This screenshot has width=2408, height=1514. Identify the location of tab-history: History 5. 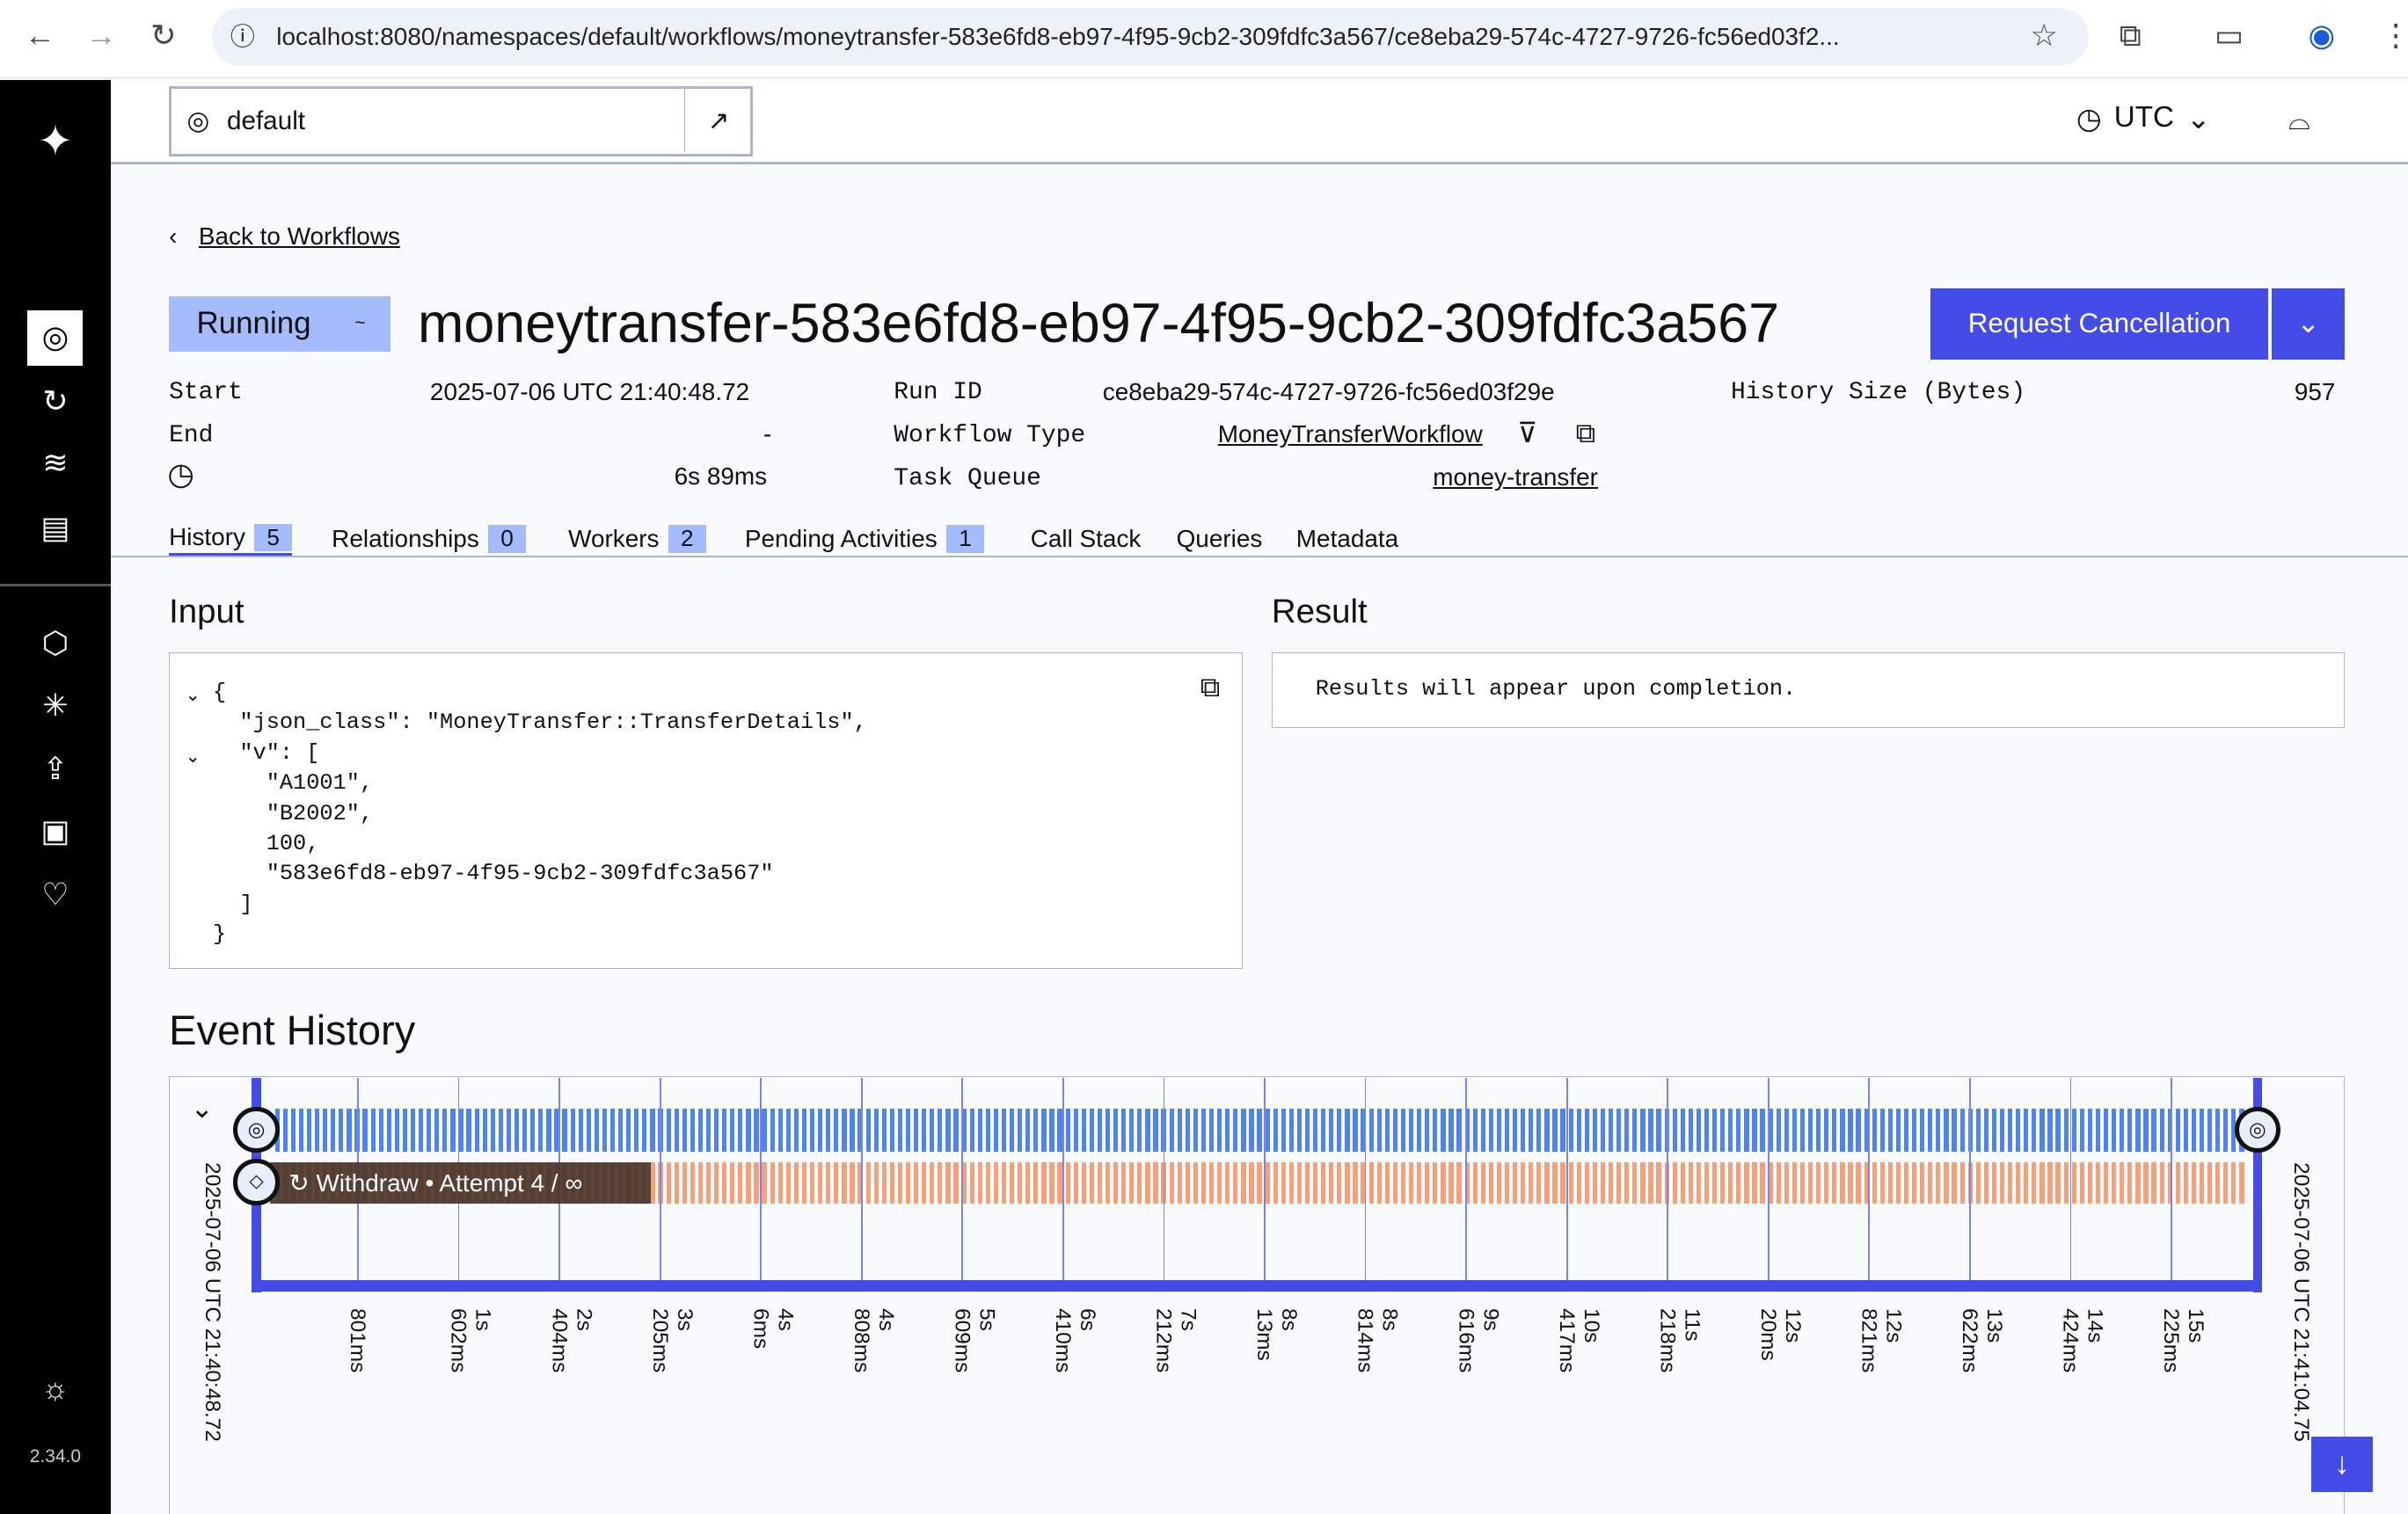
(230, 539).